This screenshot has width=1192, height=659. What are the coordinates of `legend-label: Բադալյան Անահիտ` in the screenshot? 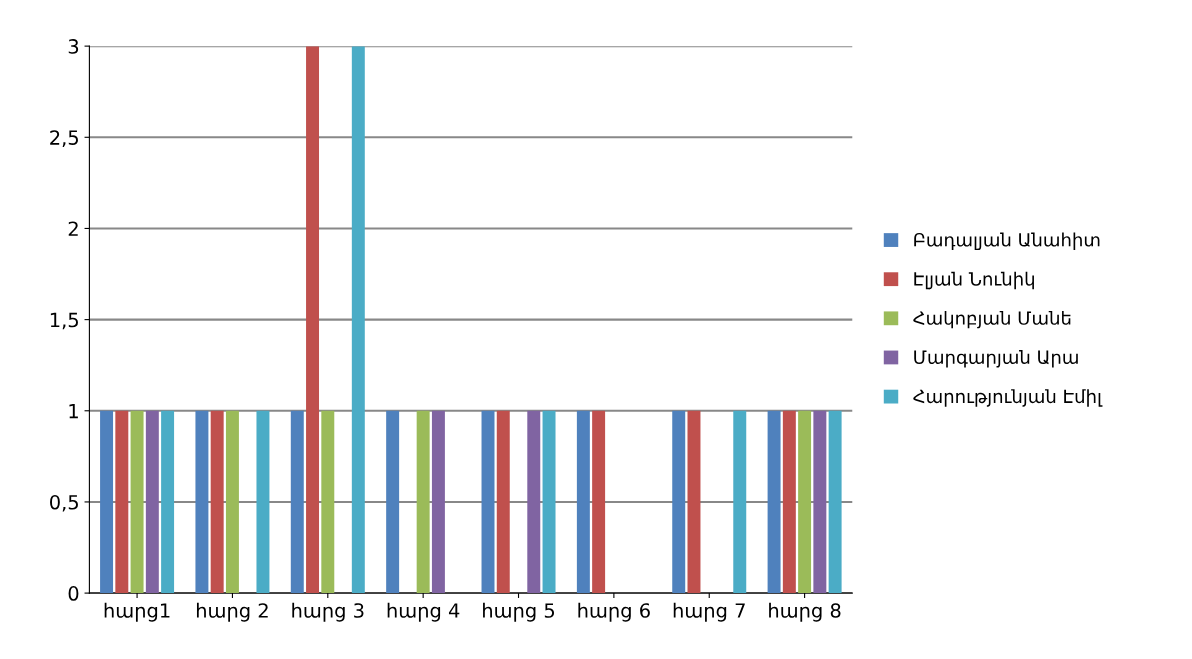 It's located at (1007, 241).